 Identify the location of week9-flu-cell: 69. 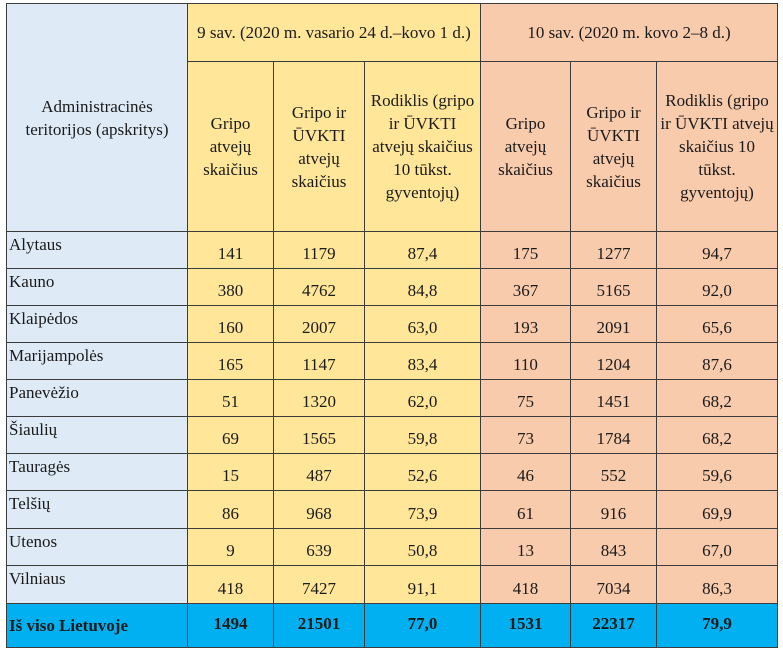
(230, 435).